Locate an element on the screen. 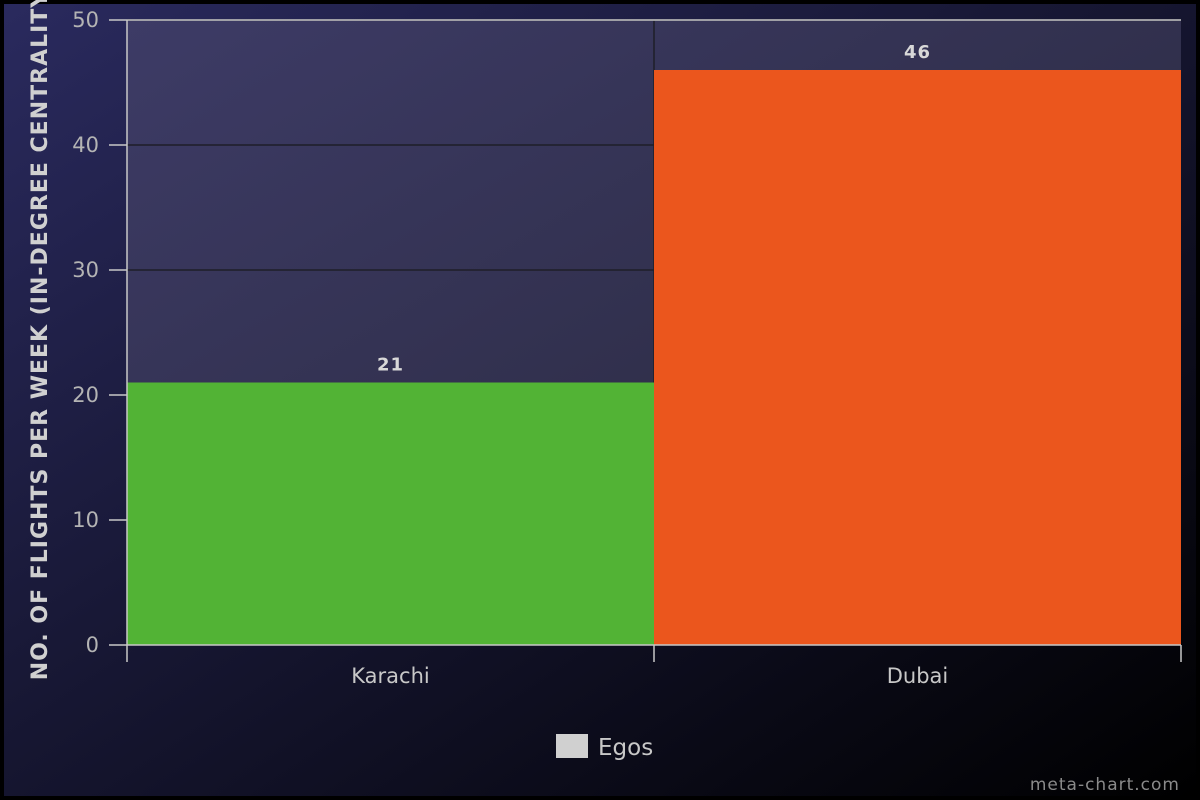 The image size is (1200, 800). y-tick-label: 50 is located at coordinates (85, 20).